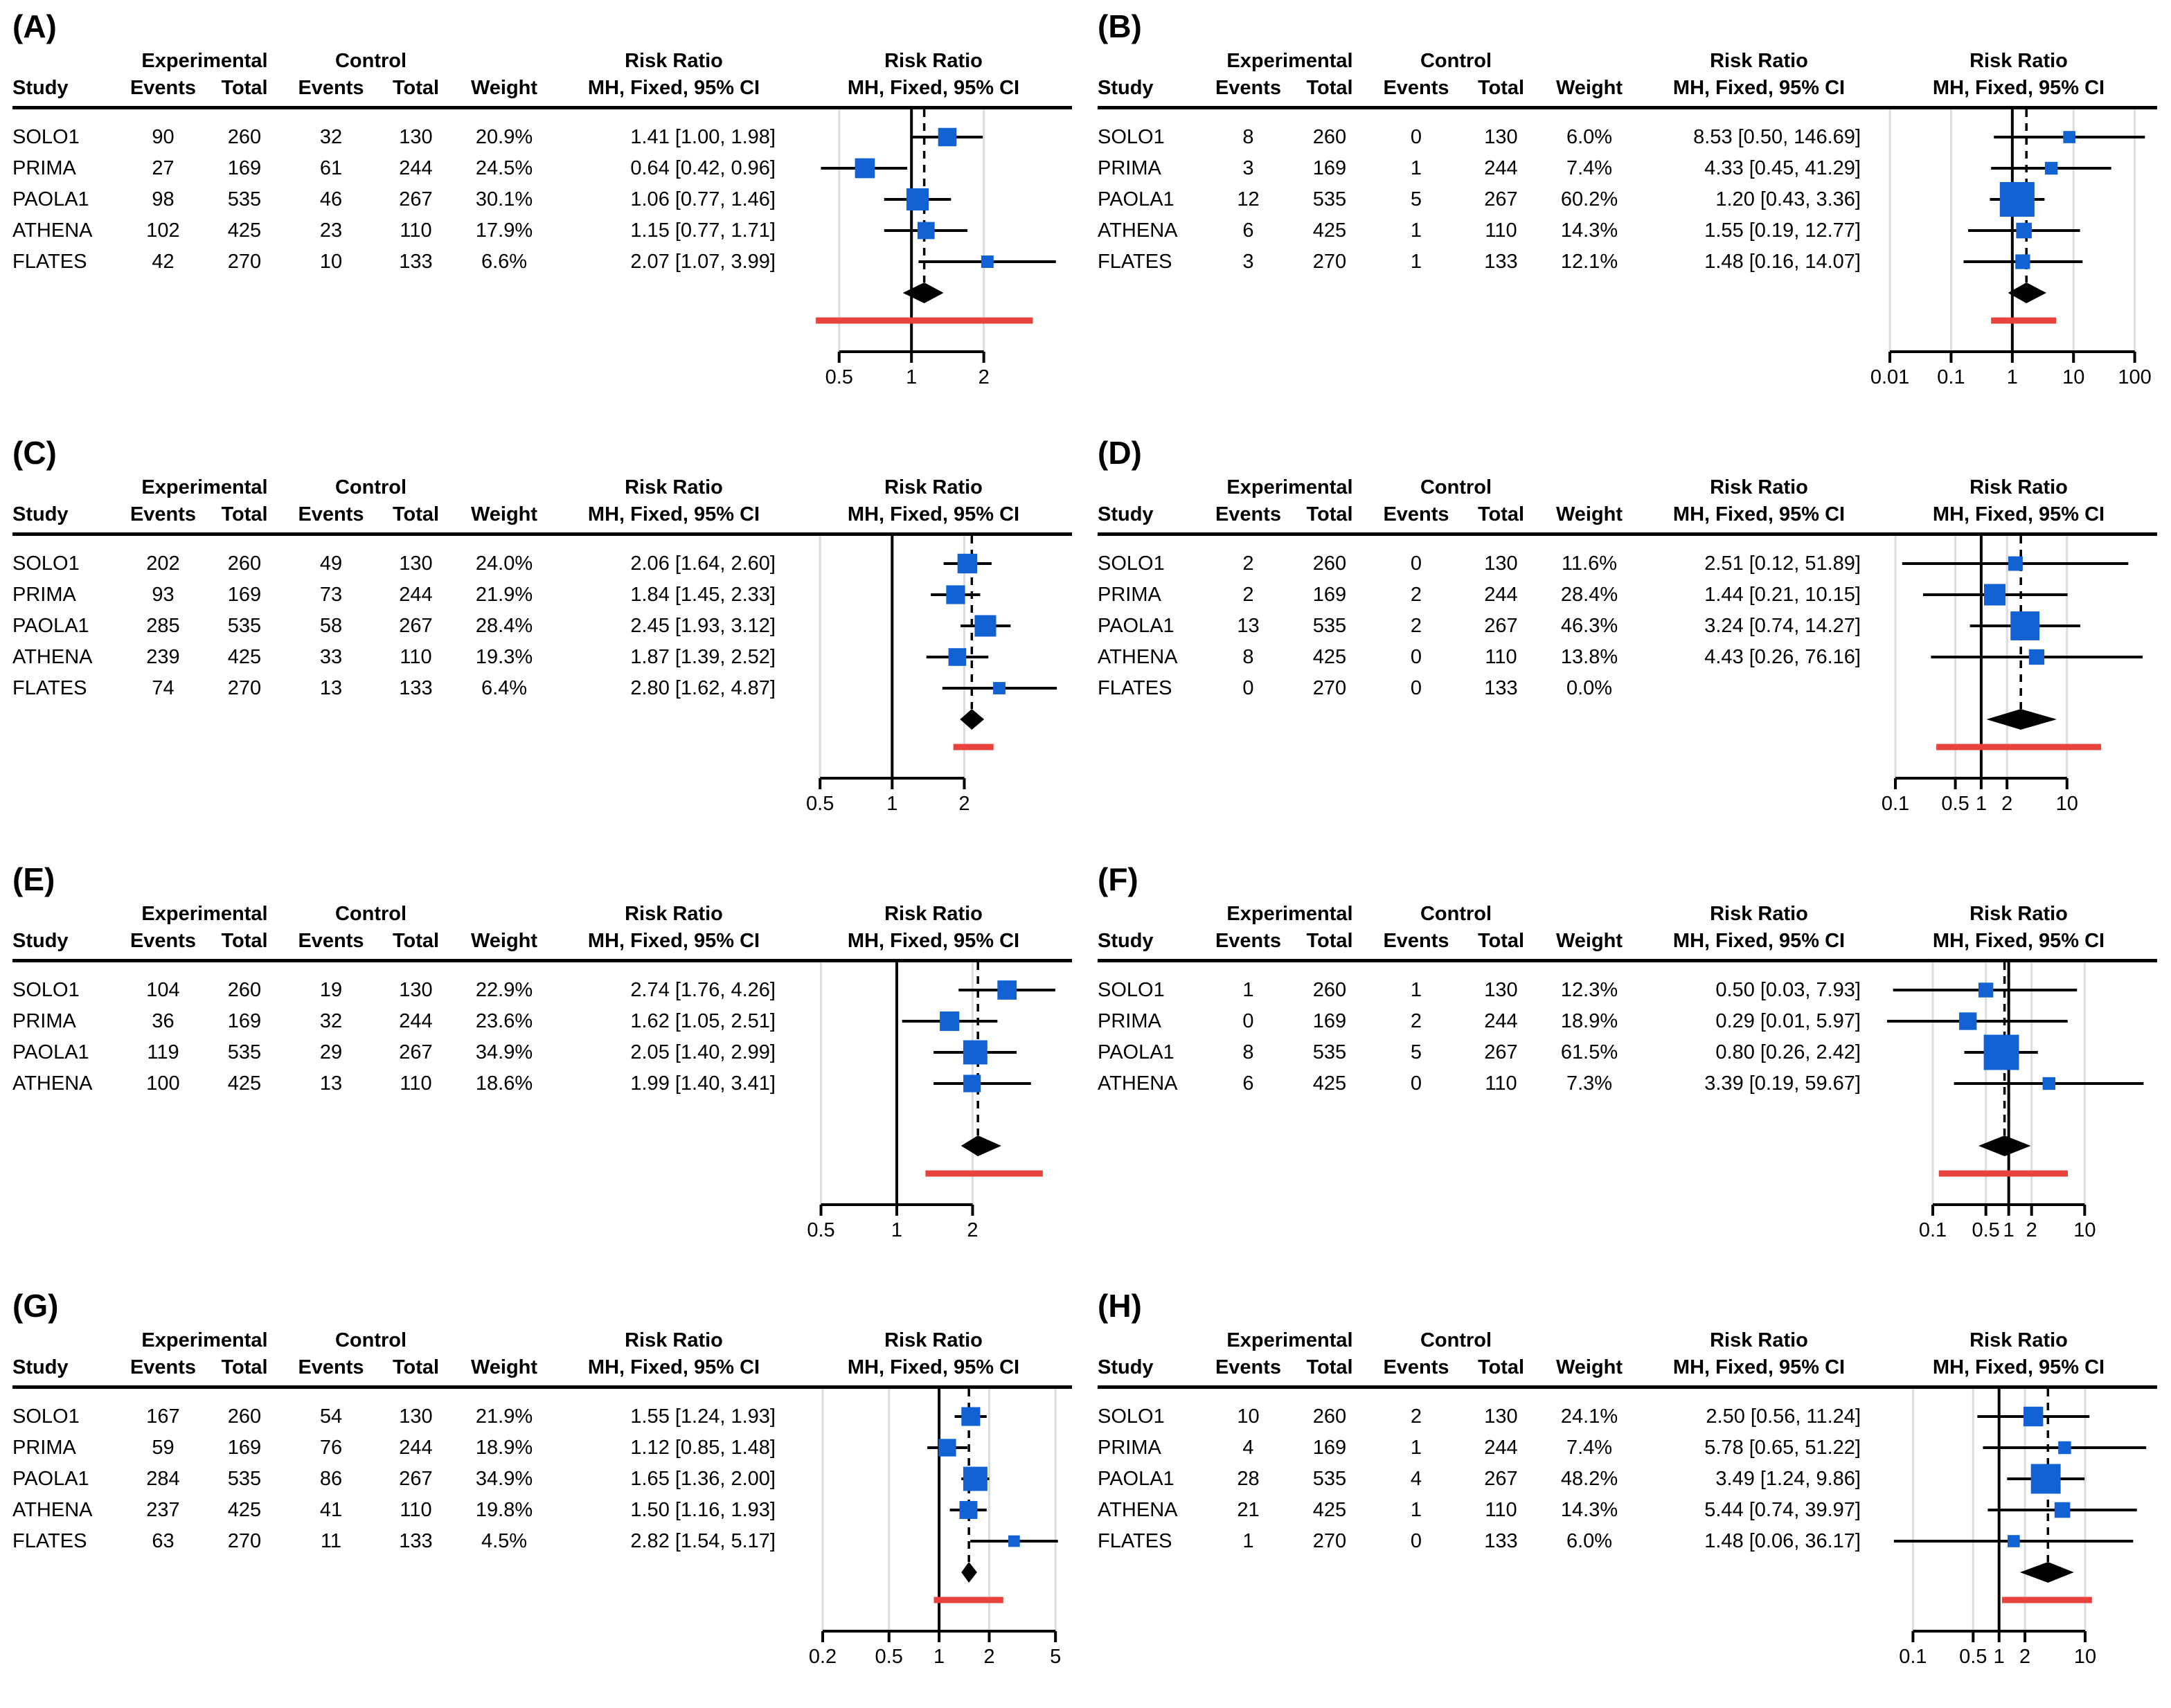  I want to click on ctrl-events-value: 2, so click(1416, 1416).